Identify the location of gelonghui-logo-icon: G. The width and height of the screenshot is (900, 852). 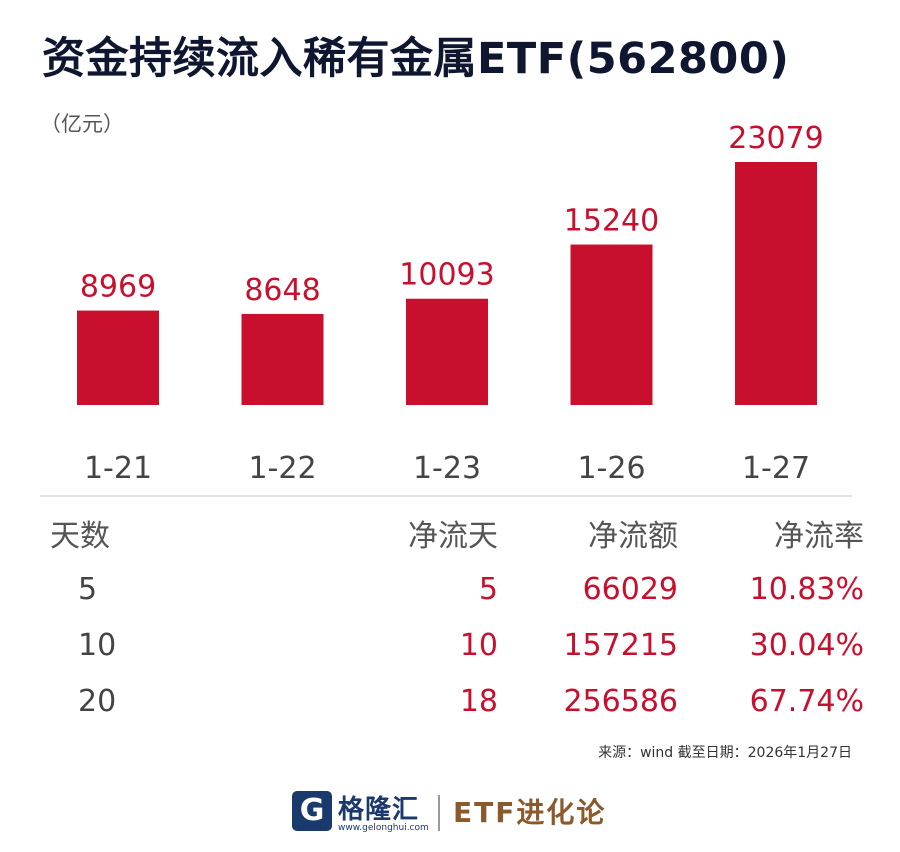
(312, 811).